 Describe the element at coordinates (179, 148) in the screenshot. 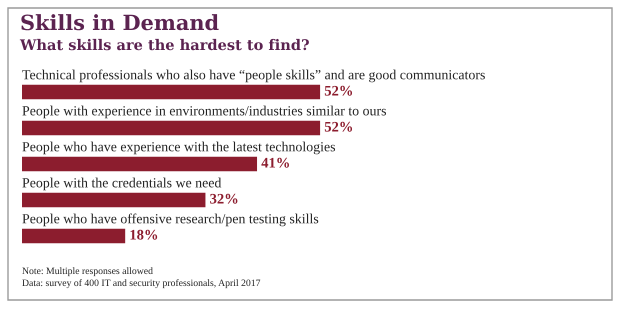

I see `y-tick-label: People who have experience with the latest technologies` at that location.